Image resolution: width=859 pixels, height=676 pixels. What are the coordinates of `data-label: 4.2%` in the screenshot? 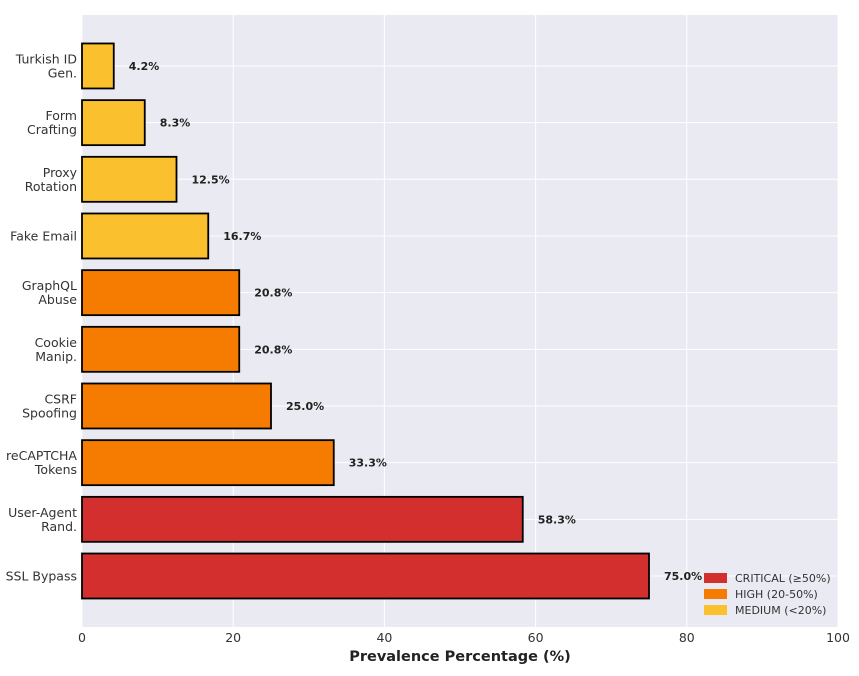 It's located at (144, 66).